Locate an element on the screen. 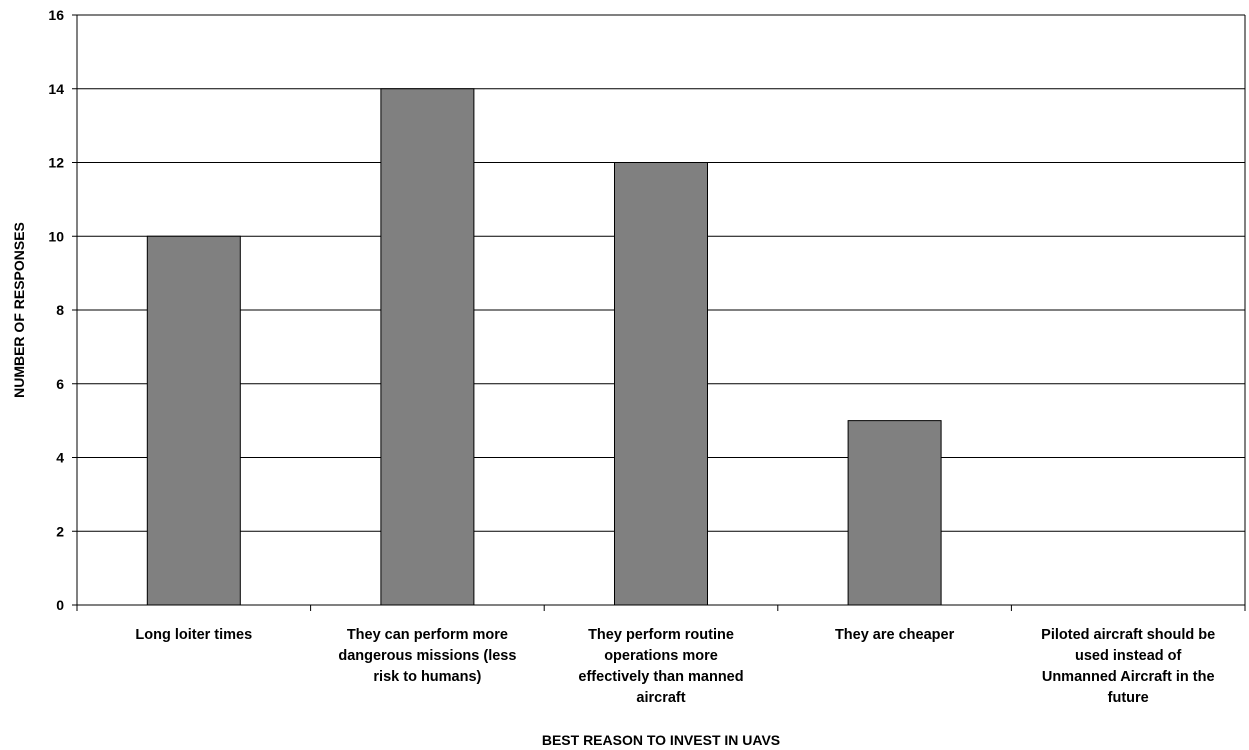 The image size is (1249, 750). y-tick-label: 4 is located at coordinates (60, 458).